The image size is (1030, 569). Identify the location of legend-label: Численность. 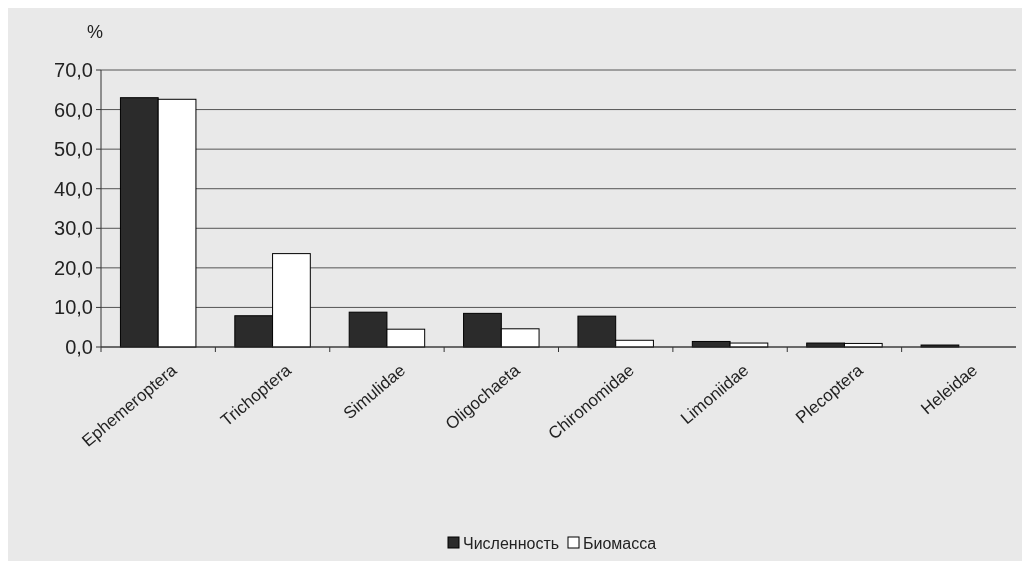
(511, 543).